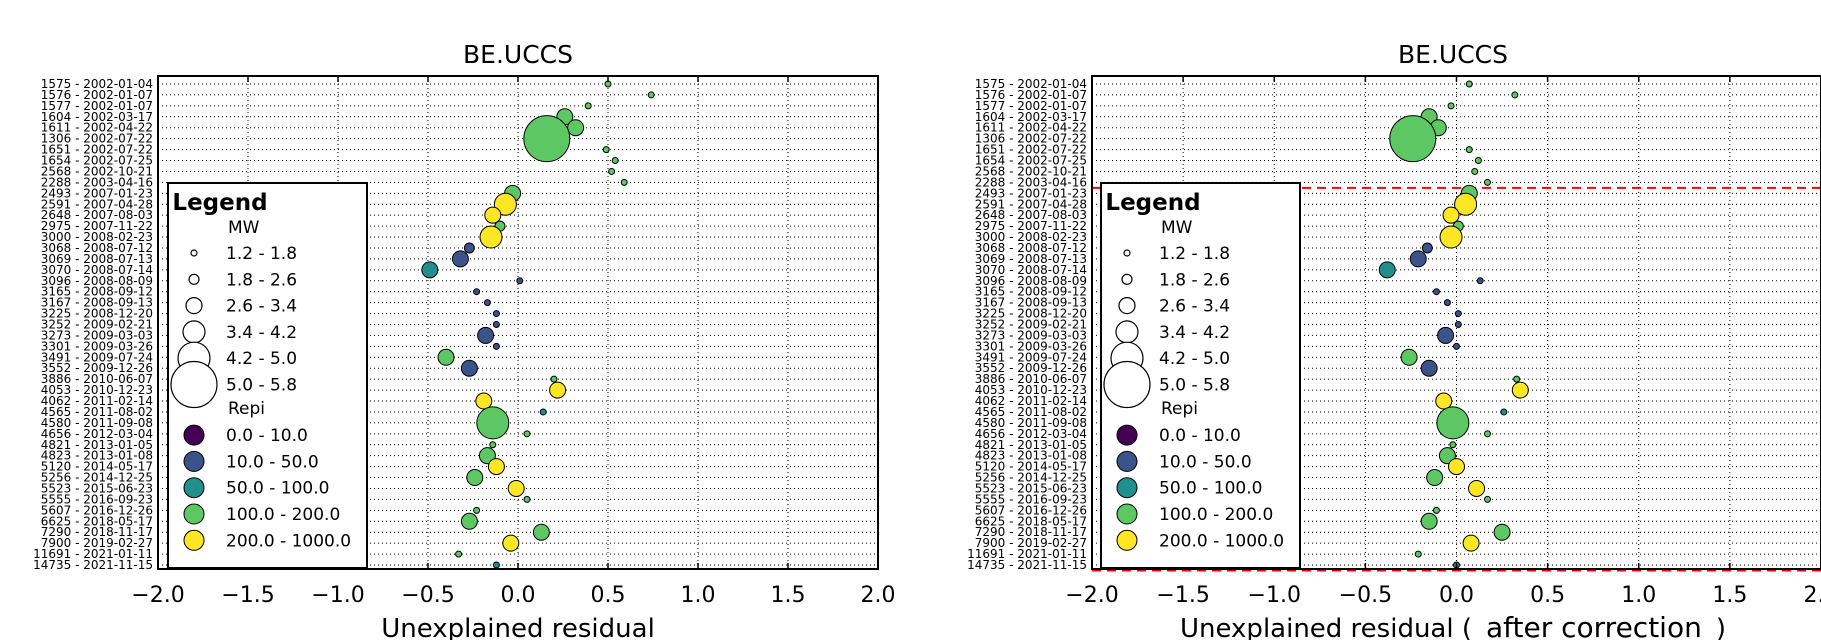  Describe the element at coordinates (97, 139) in the screenshot. I see `y-tick-label: 1306 - 2002-07-22` at that location.